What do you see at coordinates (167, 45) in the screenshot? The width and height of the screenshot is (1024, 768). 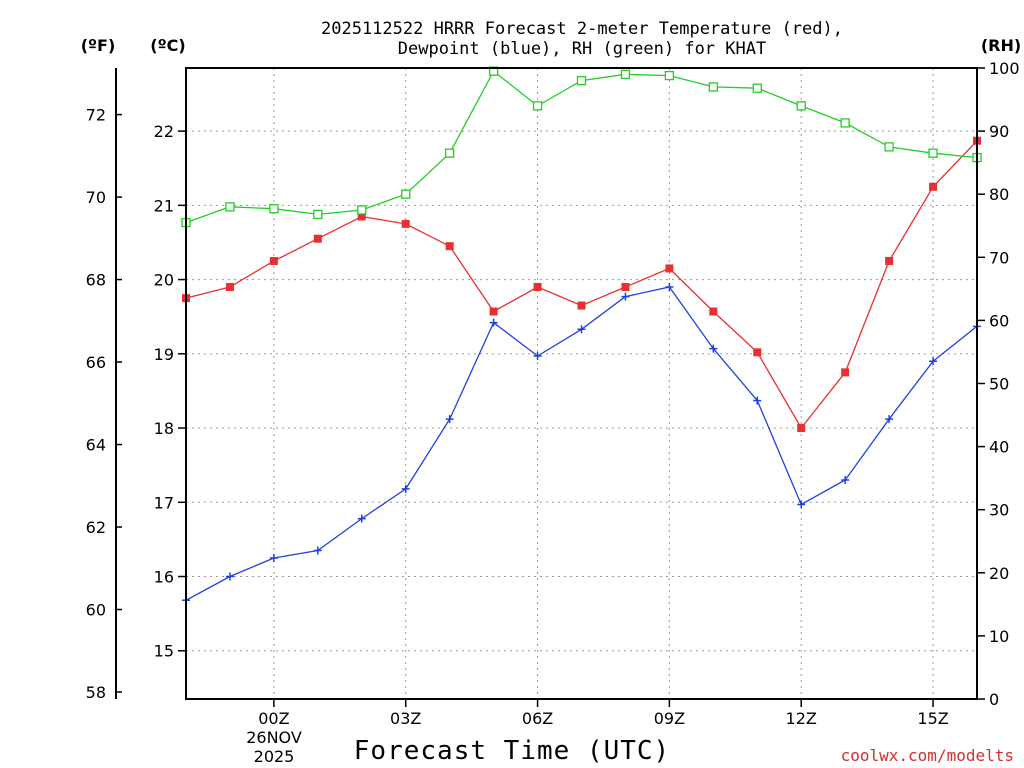 I see `celsius-unit-label: (ºC)` at bounding box center [167, 45].